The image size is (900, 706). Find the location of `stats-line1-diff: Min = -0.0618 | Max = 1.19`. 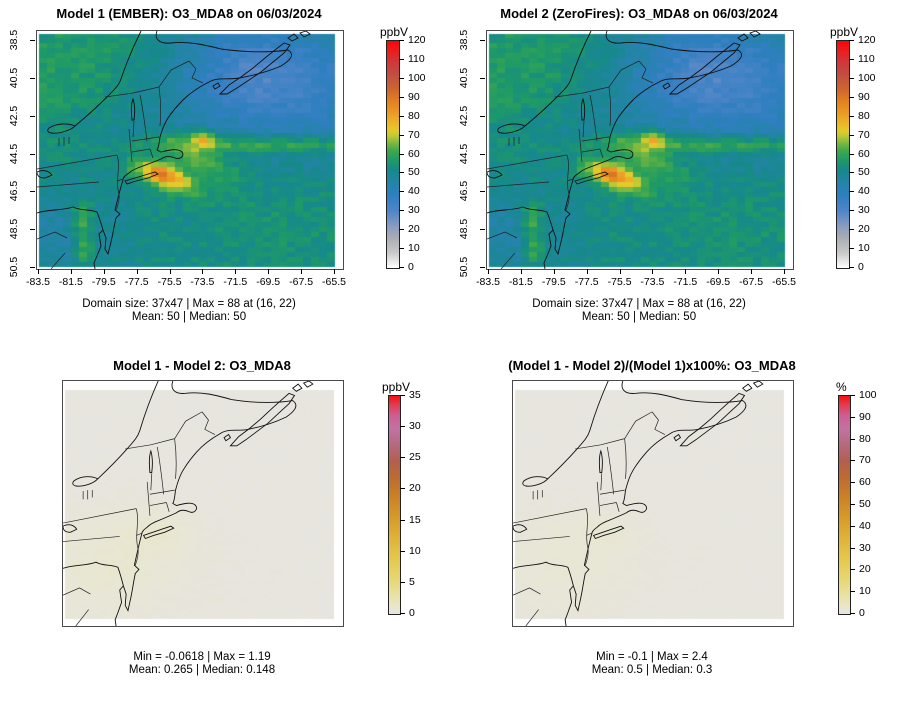

stats-line1-diff: Min = -0.0618 | Max = 1.19 is located at coordinates (202, 657).